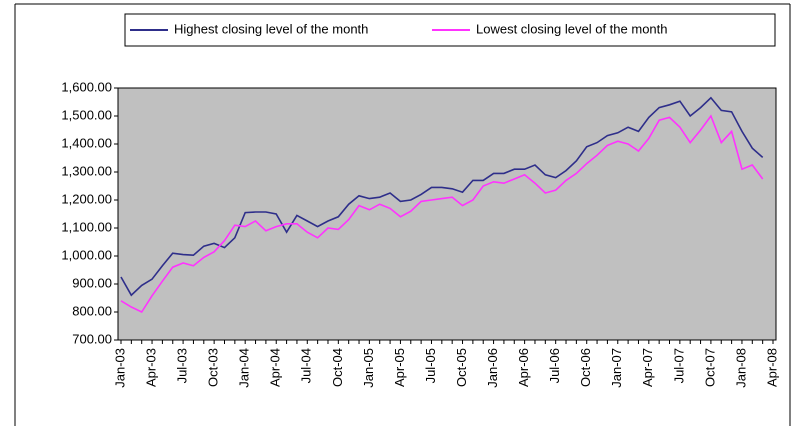 This screenshot has width=796, height=426. What do you see at coordinates (492, 368) in the screenshot?
I see `x-tick-label: Jan-06` at bounding box center [492, 368].